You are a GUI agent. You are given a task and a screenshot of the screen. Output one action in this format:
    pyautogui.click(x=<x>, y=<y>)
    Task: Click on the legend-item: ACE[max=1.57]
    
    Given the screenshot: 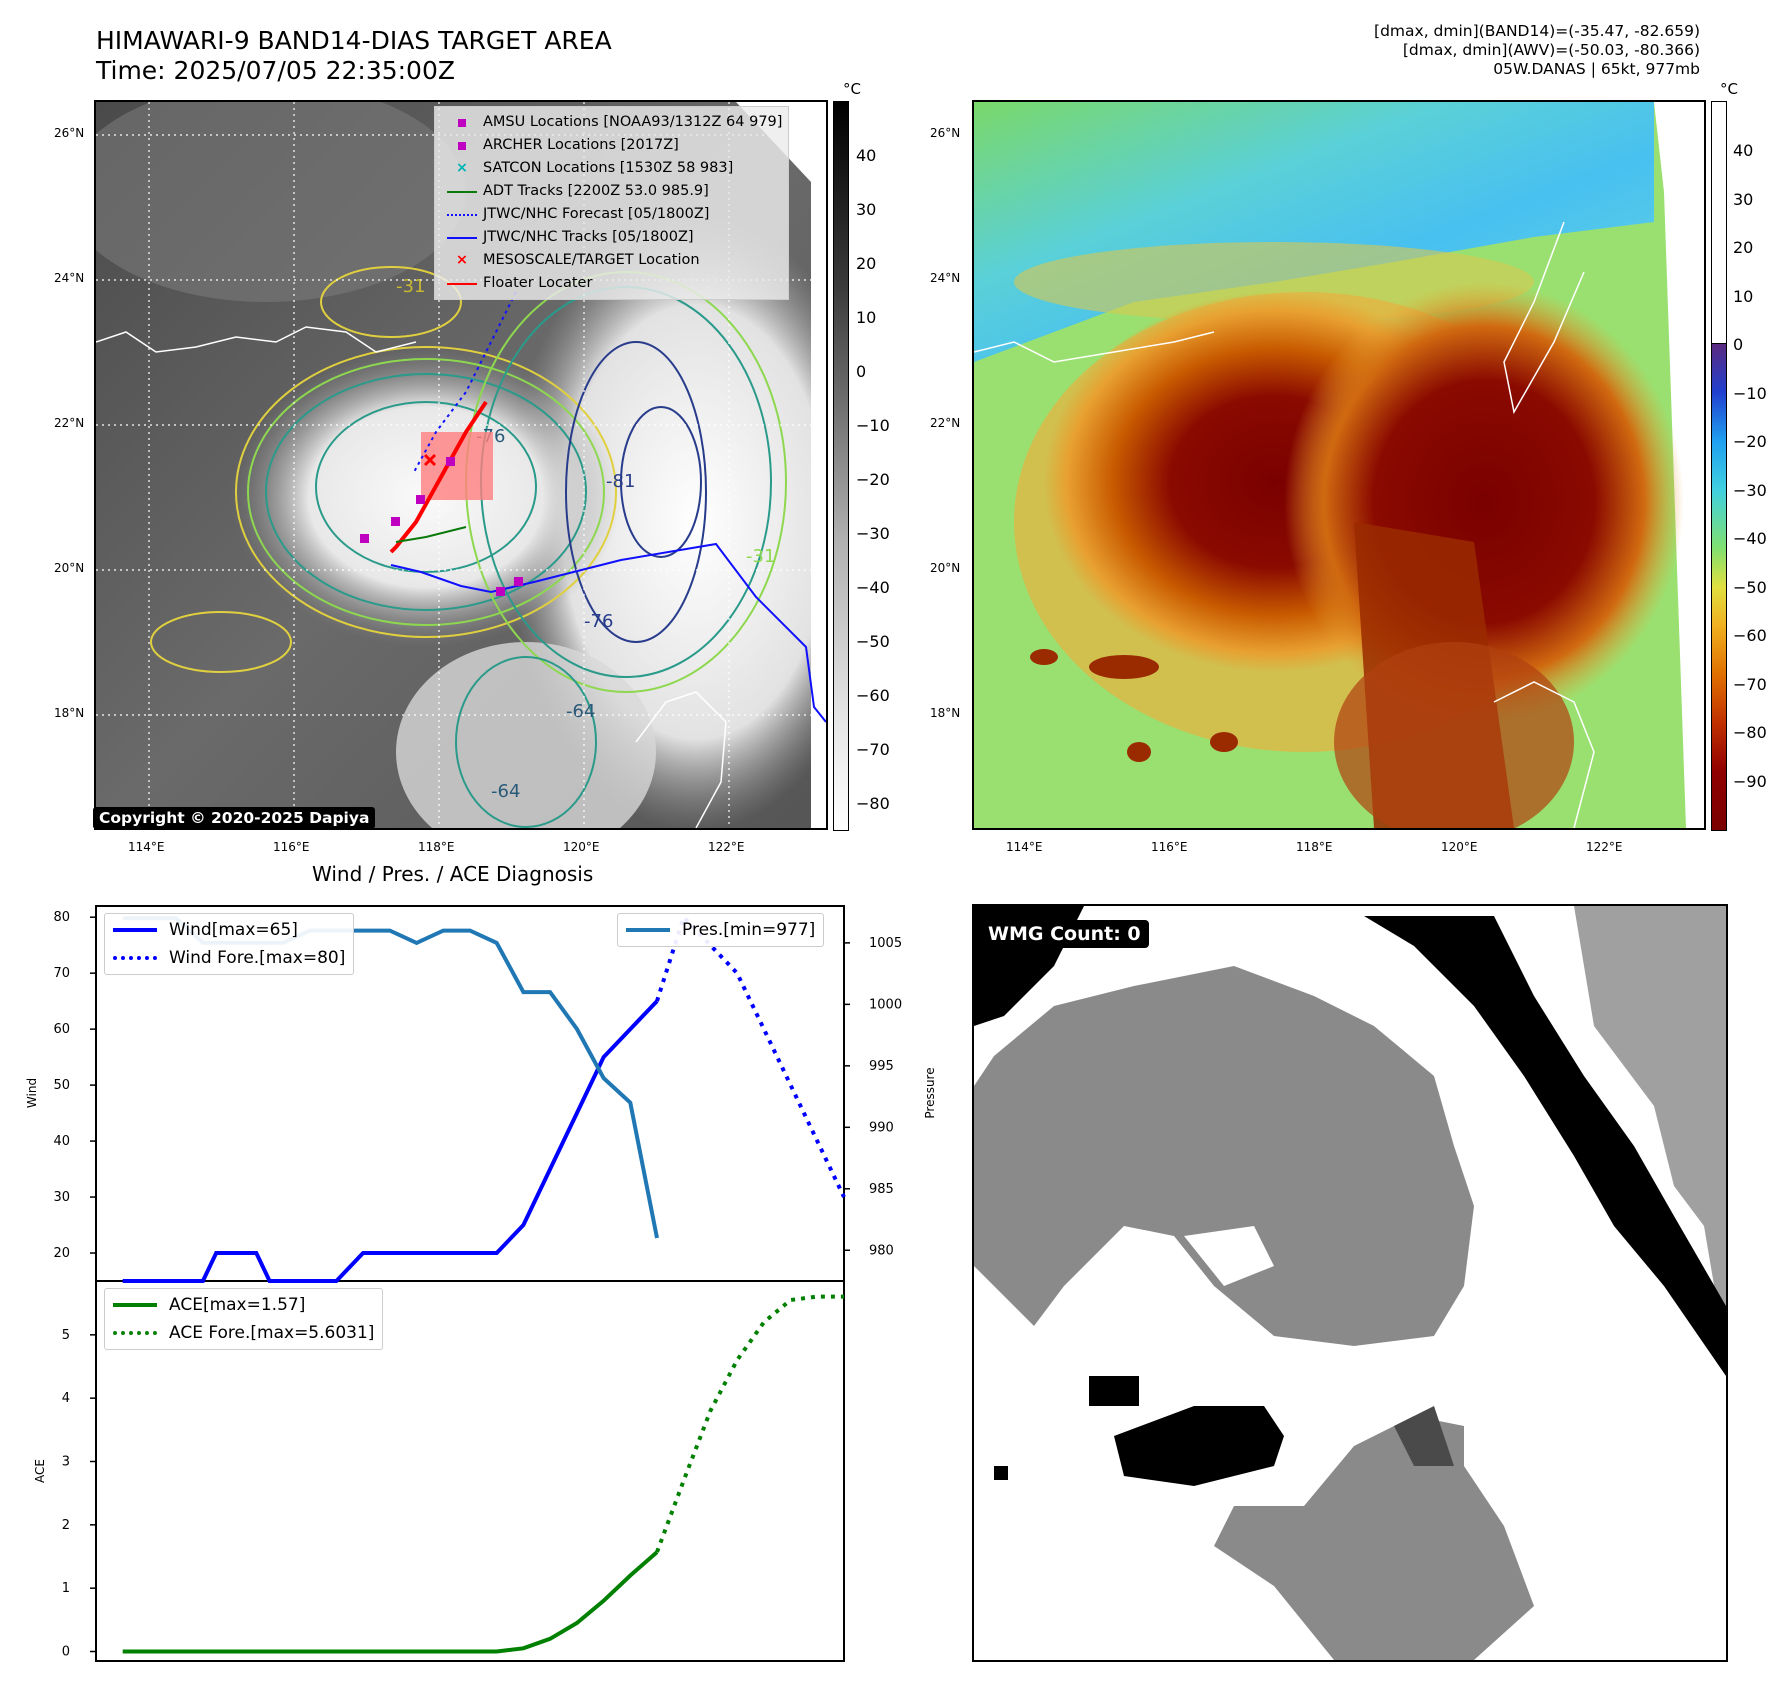 What is the action you would take?
    pyautogui.click(x=243, y=1305)
    